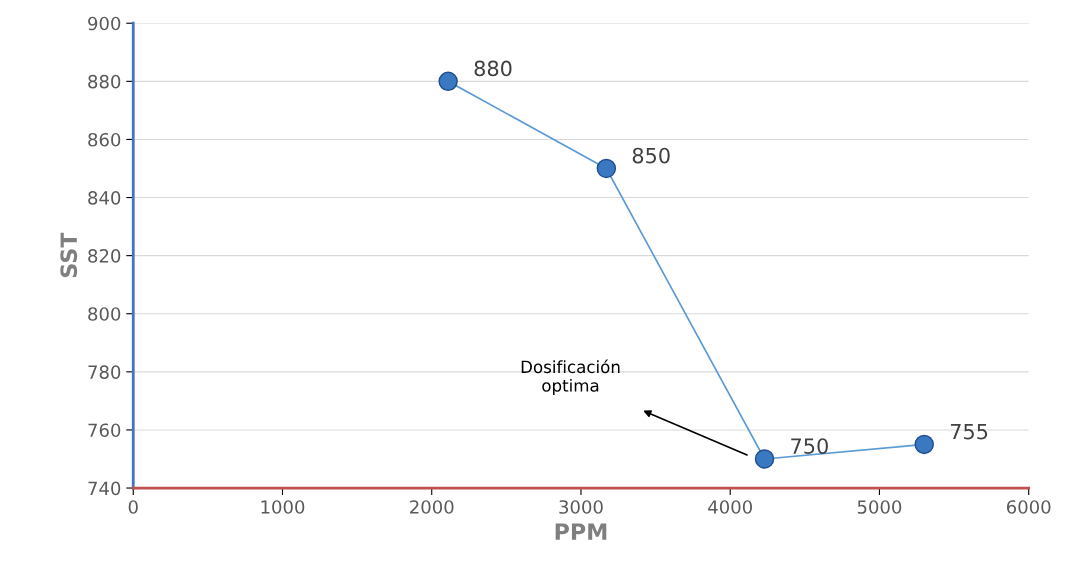  Describe the element at coordinates (651, 155) in the screenshot. I see `data-label: 850` at that location.